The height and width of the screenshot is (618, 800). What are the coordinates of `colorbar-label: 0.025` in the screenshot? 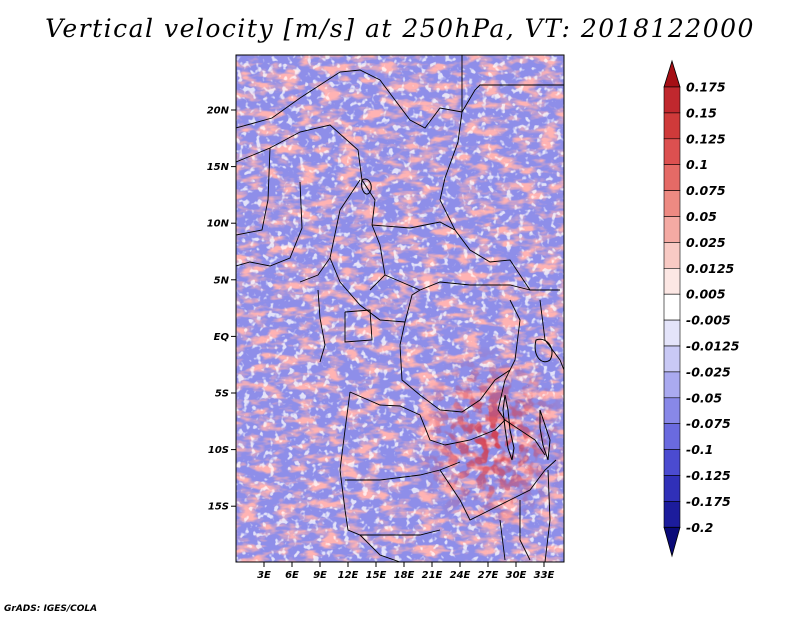 It's located at (706, 242).